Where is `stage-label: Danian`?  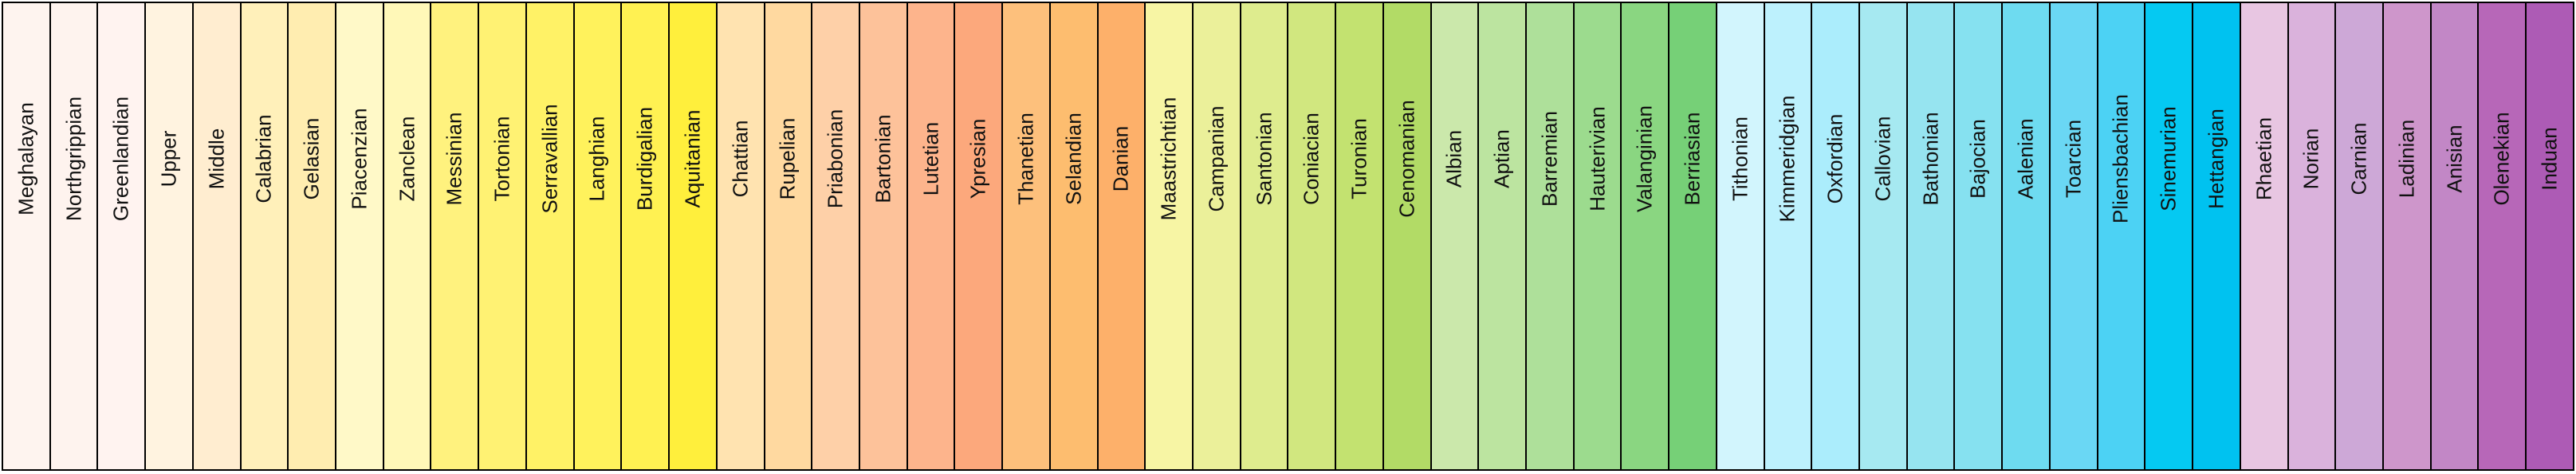 stage-label: Danian is located at coordinates (1120, 158).